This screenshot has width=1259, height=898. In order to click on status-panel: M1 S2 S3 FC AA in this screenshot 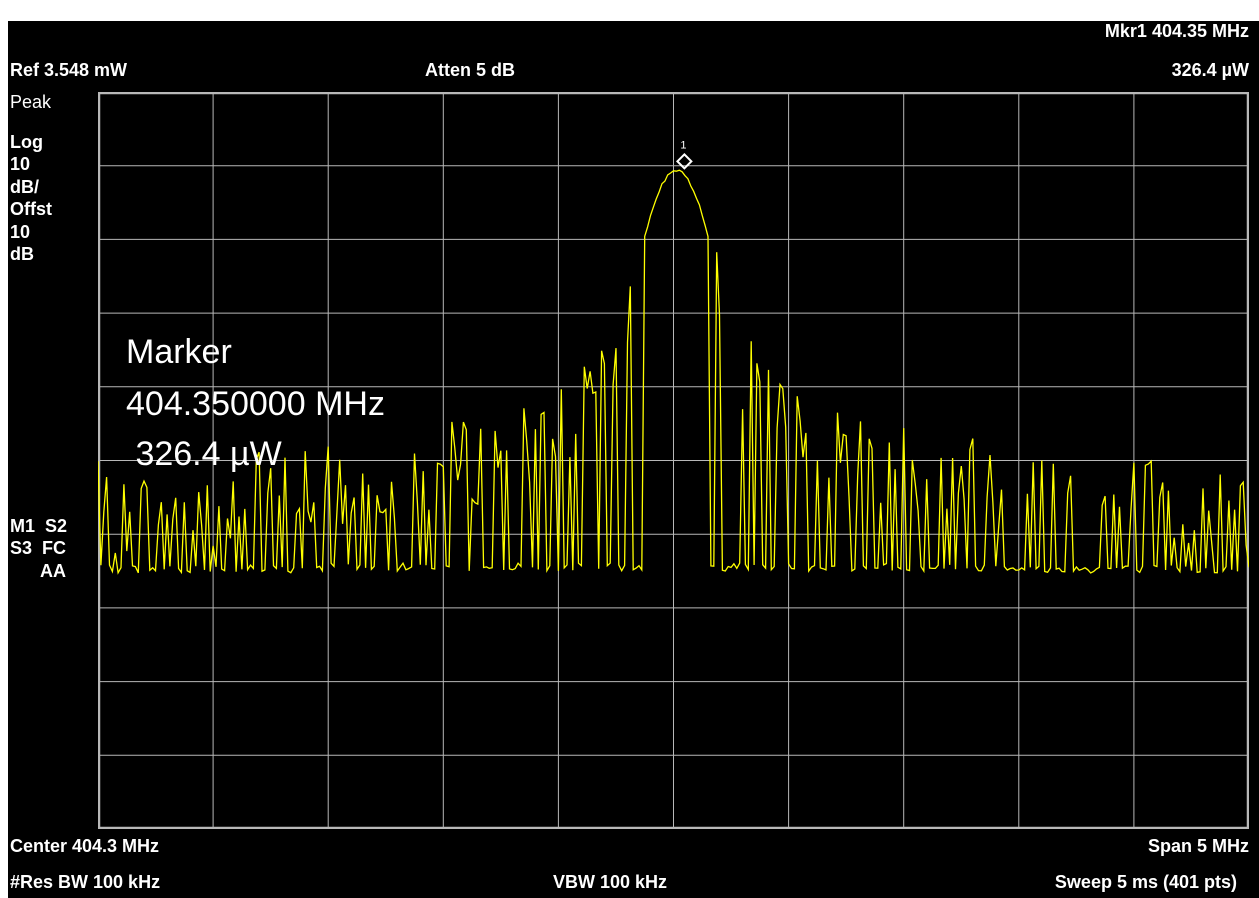, I will do `click(38, 548)`.